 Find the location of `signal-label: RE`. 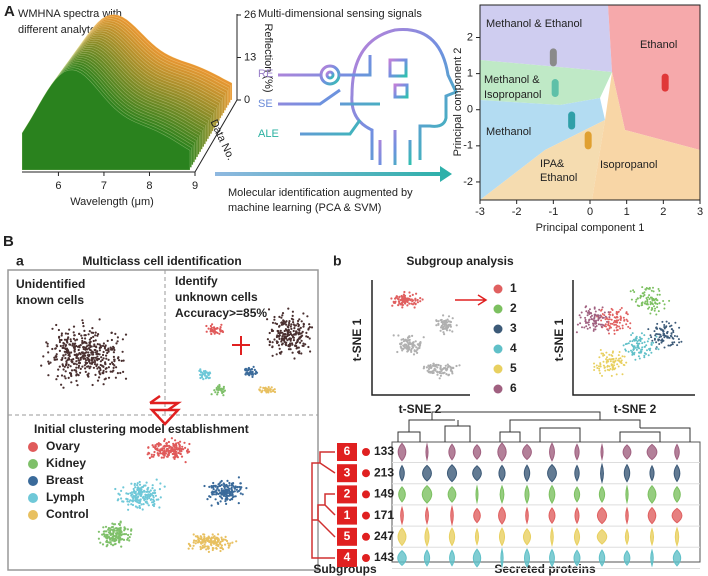

signal-label: RE is located at coordinates (265, 74).